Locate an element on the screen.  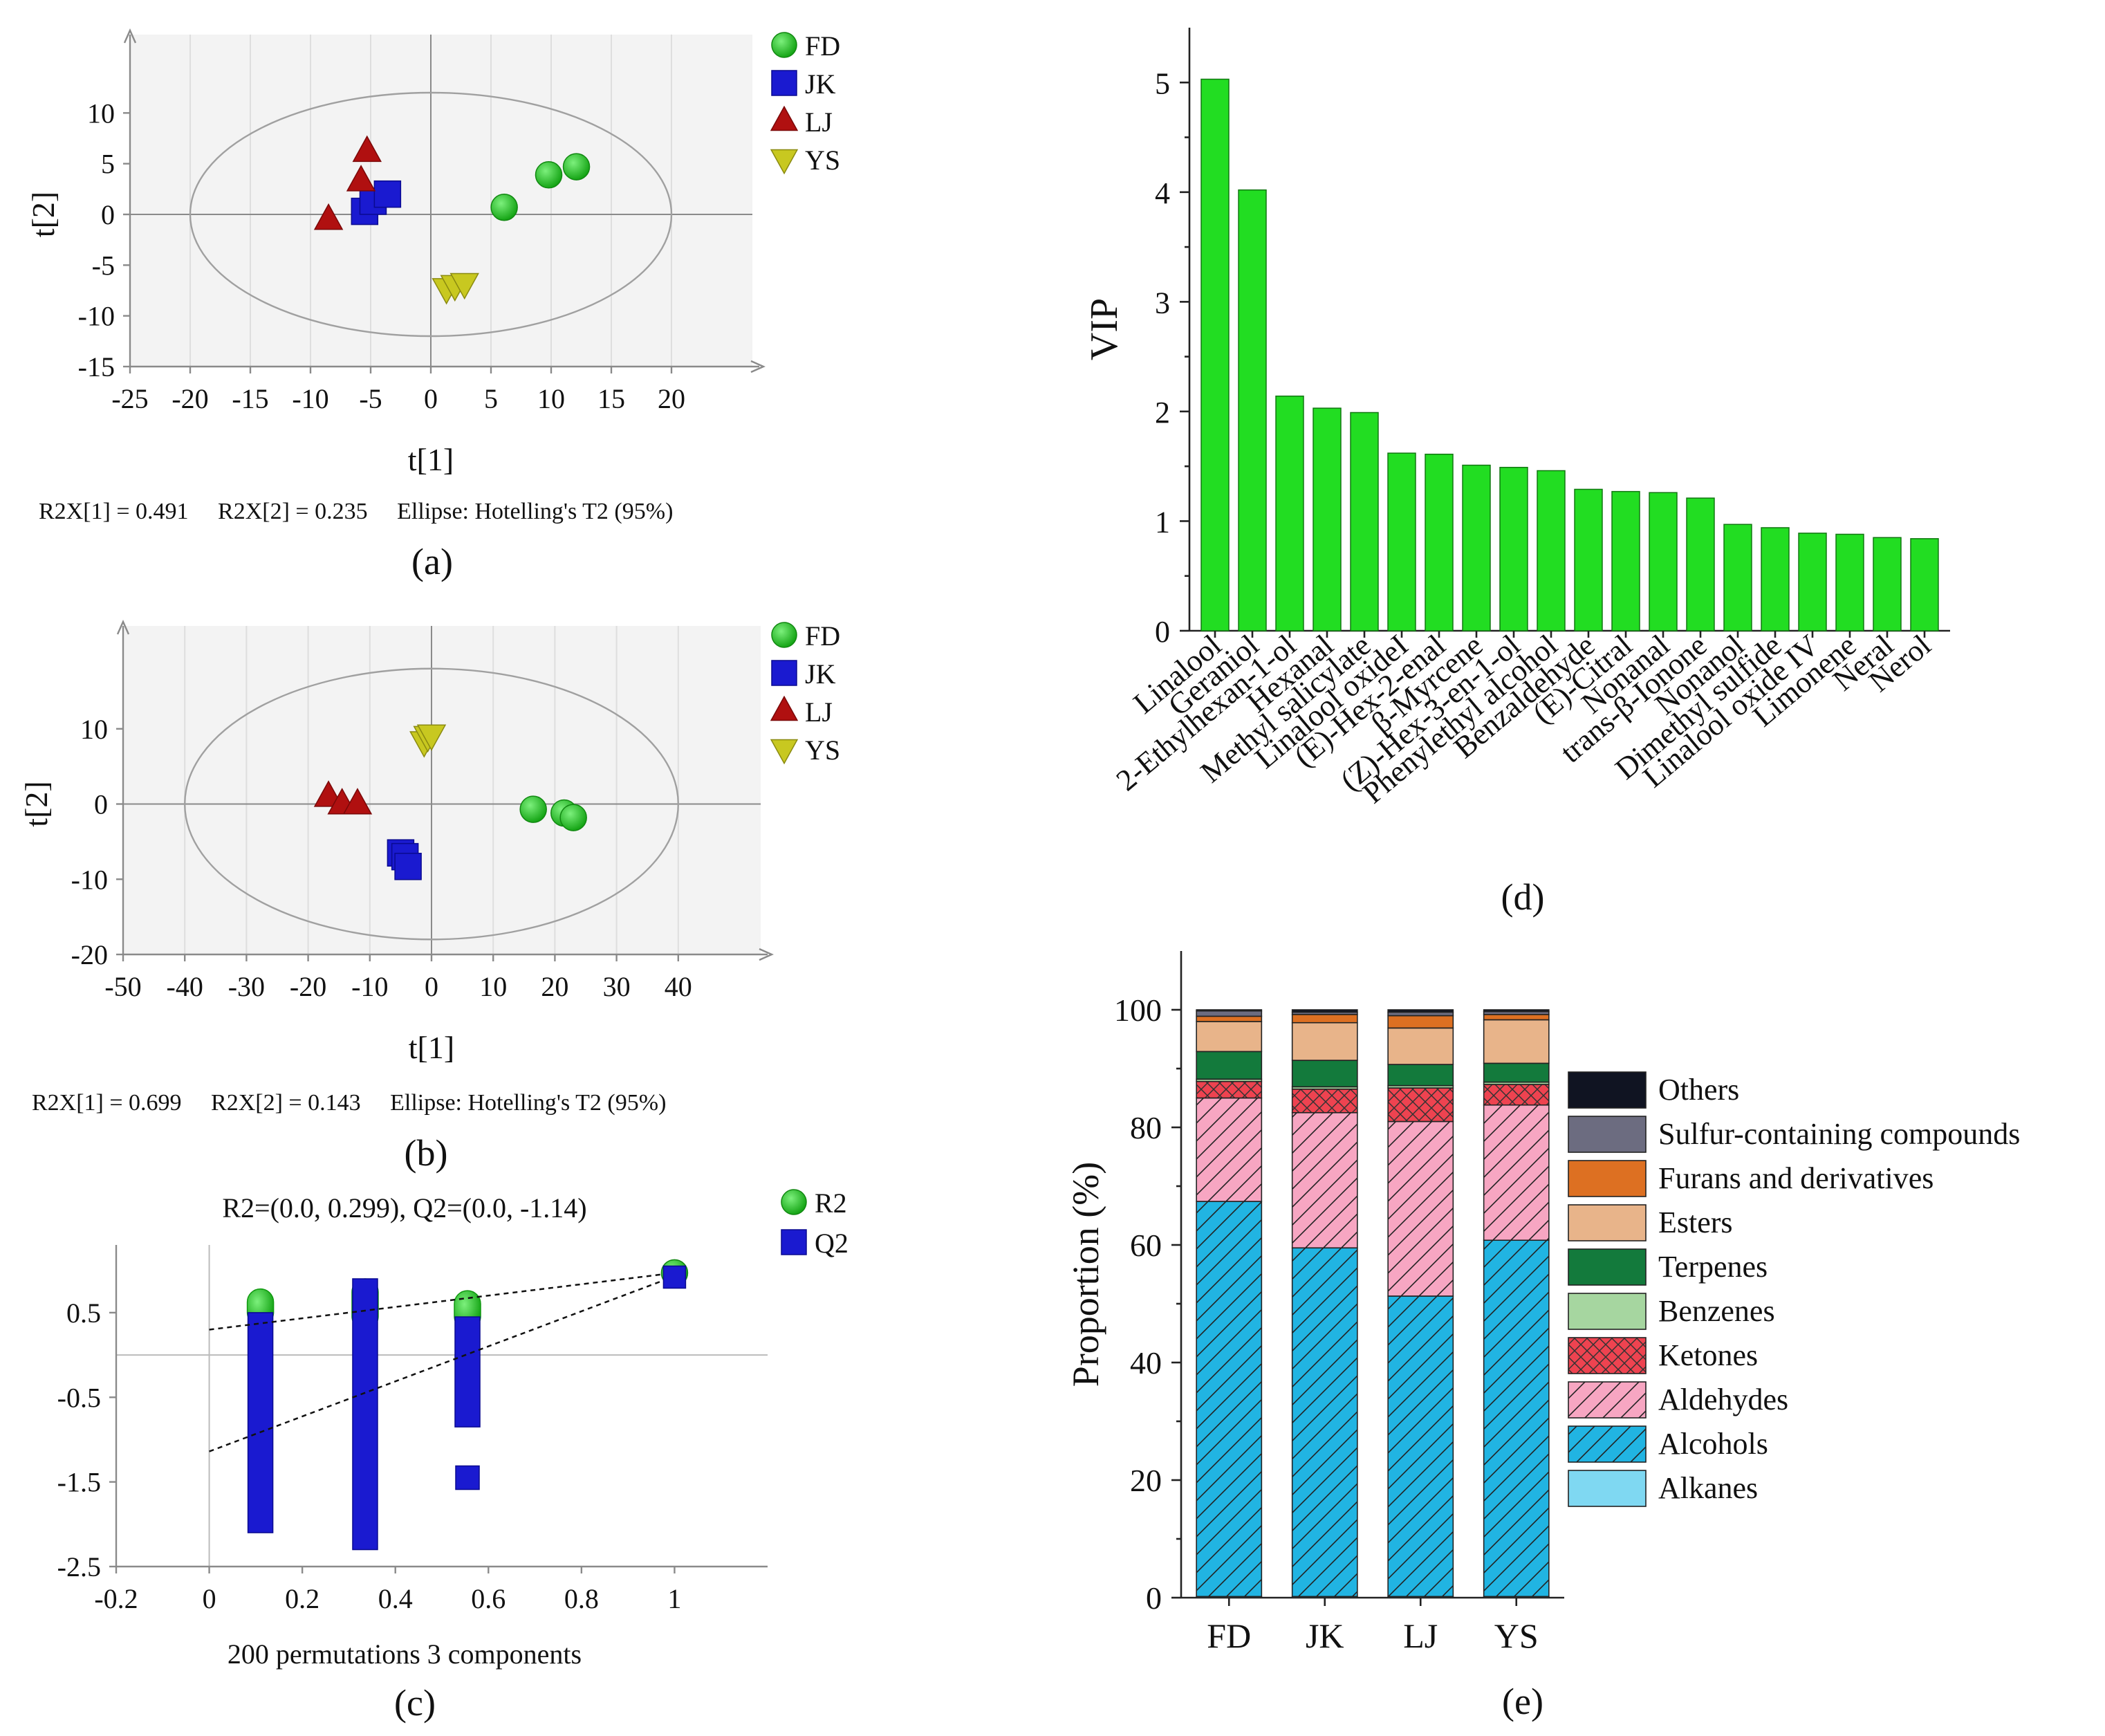
x-tick-label: 10 is located at coordinates (493, 986).